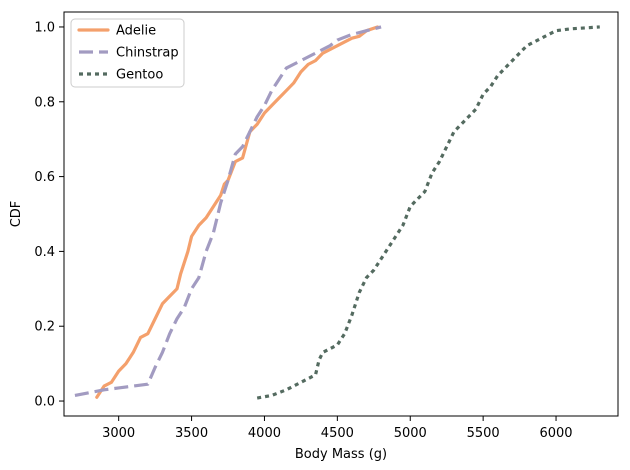 The width and height of the screenshot is (630, 470). Describe the element at coordinates (147, 53) in the screenshot. I see `legend-label-chinstrap: Chinstrap` at that location.